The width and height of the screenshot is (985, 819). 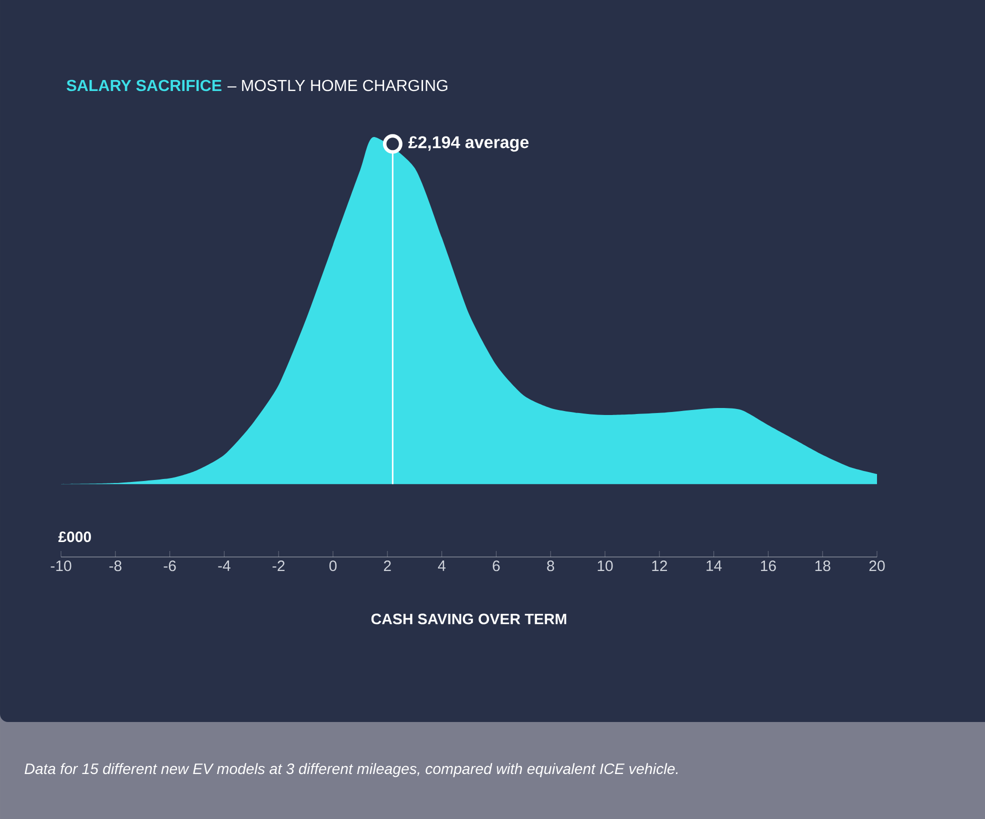 What do you see at coordinates (278, 565) in the screenshot?
I see `x-tick-label: -2` at bounding box center [278, 565].